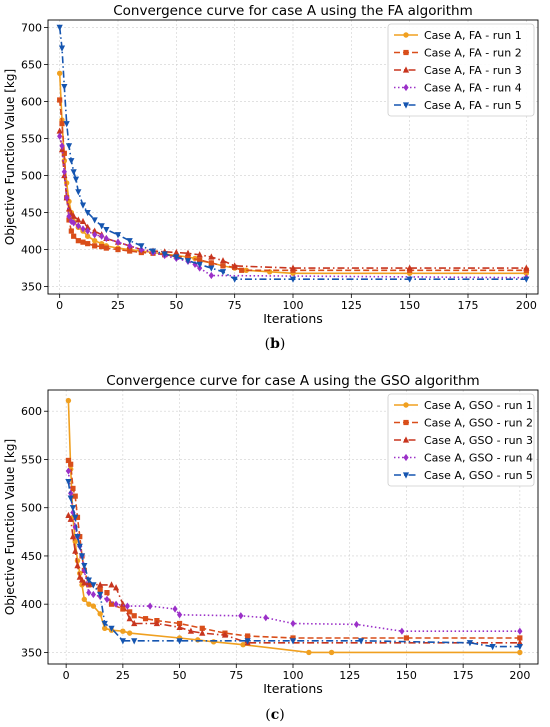 Image resolution: width=550 pixels, height=727 pixels. What do you see at coordinates (458, 88) in the screenshot?
I see `legend-entry: Case A, FA - run 4` at bounding box center [458, 88].